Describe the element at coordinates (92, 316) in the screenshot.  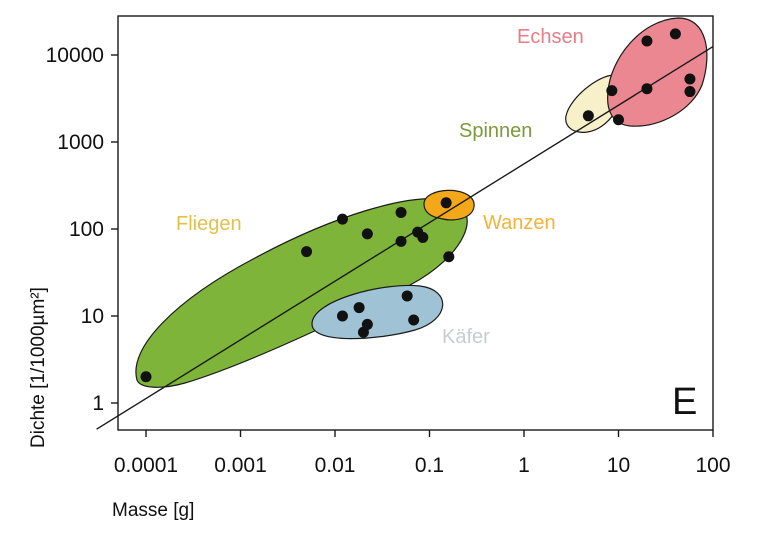
I see `y-tick-label: 10` at that location.